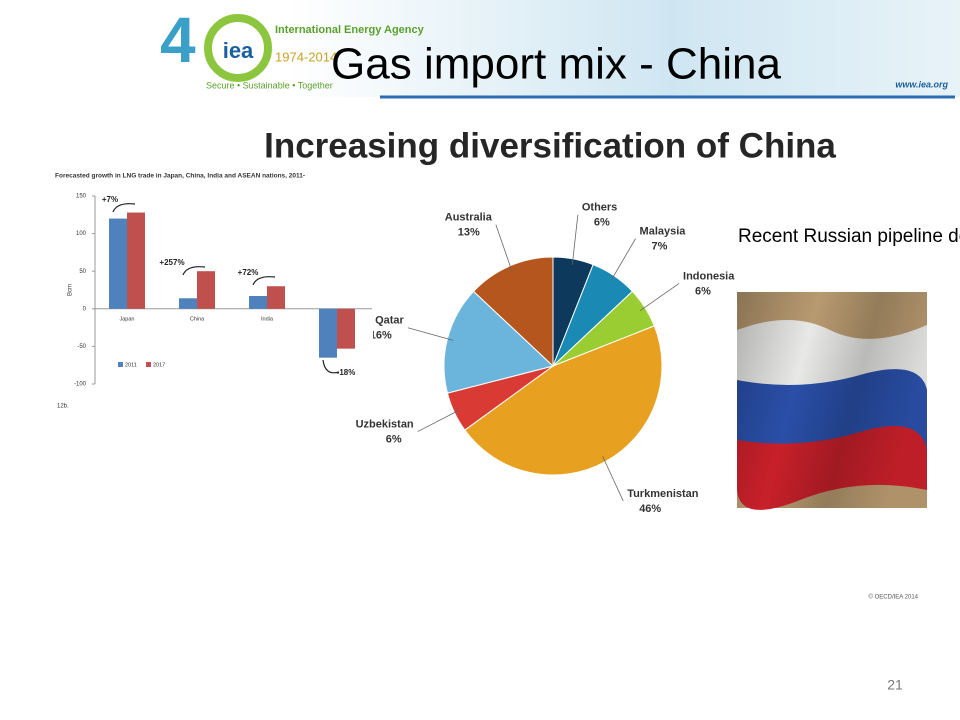  What do you see at coordinates (660, 247) in the screenshot?
I see `pie-value-label: 7%` at bounding box center [660, 247].